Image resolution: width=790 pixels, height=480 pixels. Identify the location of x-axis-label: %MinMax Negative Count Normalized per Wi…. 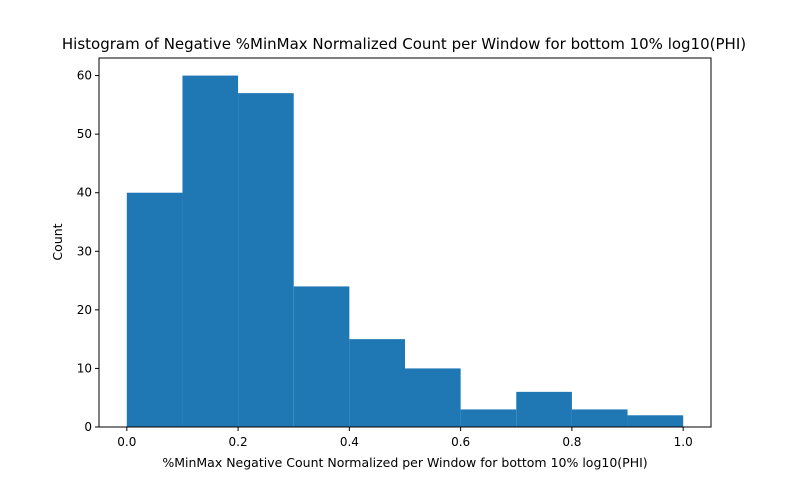
(404, 462).